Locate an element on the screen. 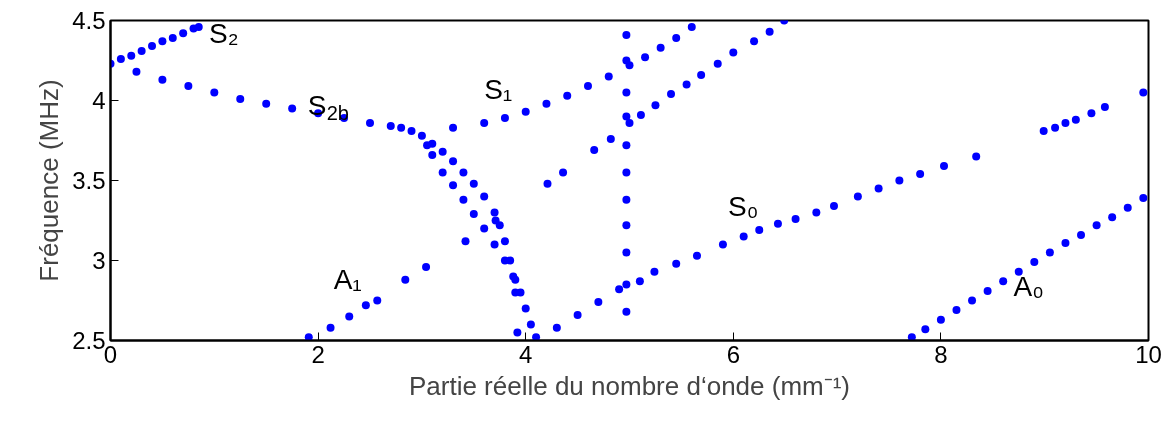 The image size is (1176, 430). y-axis-title: Fréquence (MHz) is located at coordinates (49, 180).